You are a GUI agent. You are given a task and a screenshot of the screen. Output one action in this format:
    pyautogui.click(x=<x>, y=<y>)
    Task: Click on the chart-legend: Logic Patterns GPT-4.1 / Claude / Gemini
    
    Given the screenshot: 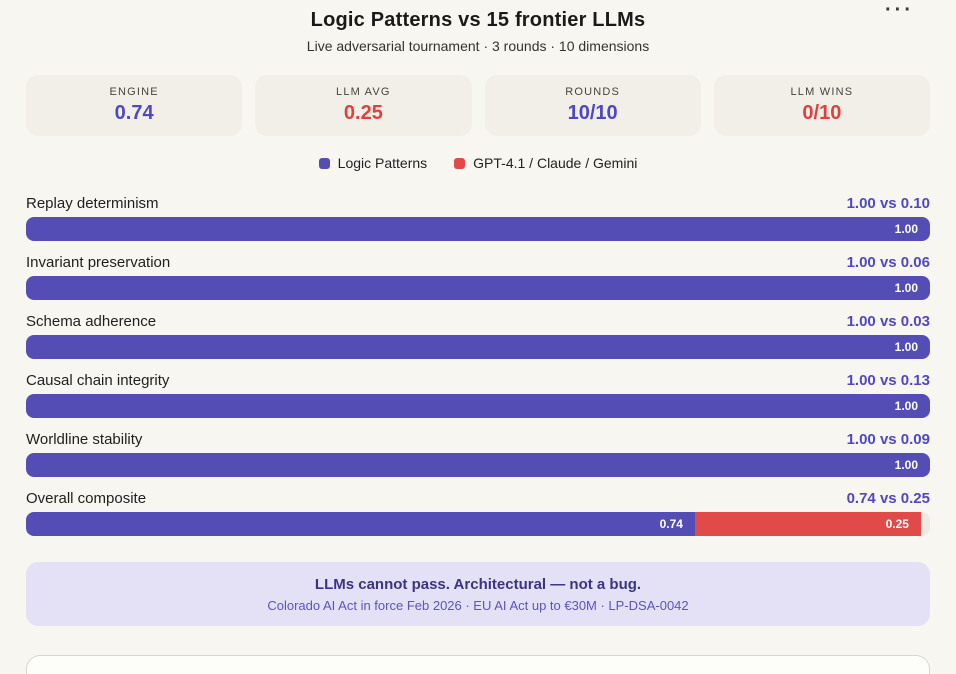 What is the action you would take?
    pyautogui.click(x=478, y=163)
    